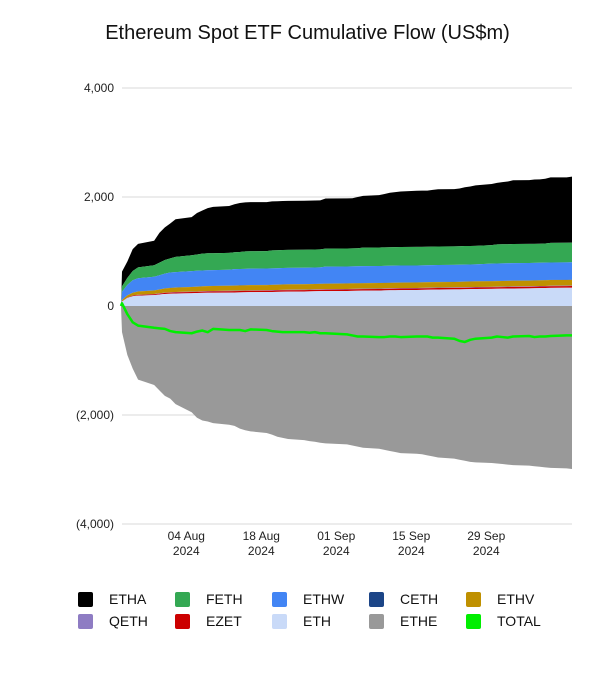  I want to click on y-tick-label: 2,000, so click(99, 197).